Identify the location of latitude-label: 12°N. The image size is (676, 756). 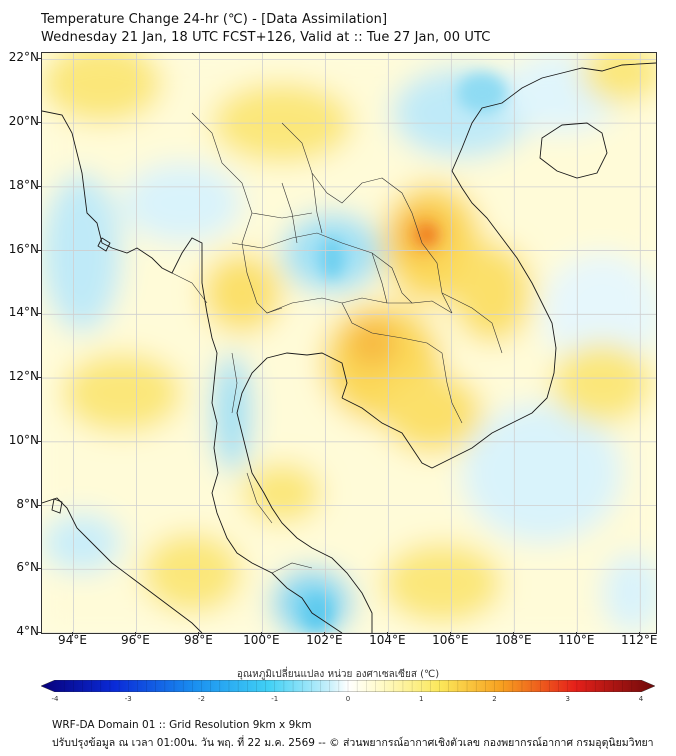
(23, 376).